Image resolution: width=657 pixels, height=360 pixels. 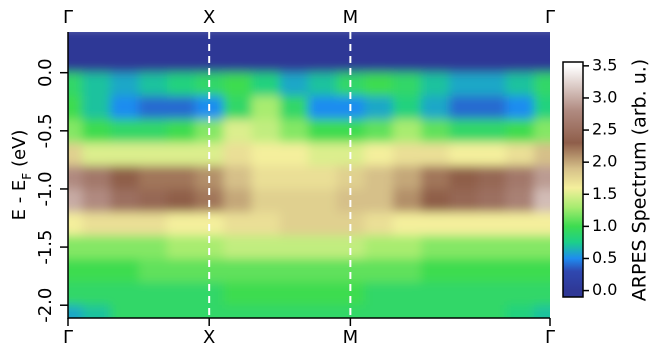 What do you see at coordinates (604, 225) in the screenshot?
I see `colorbar-tick-label: 1.0` at bounding box center [604, 225].